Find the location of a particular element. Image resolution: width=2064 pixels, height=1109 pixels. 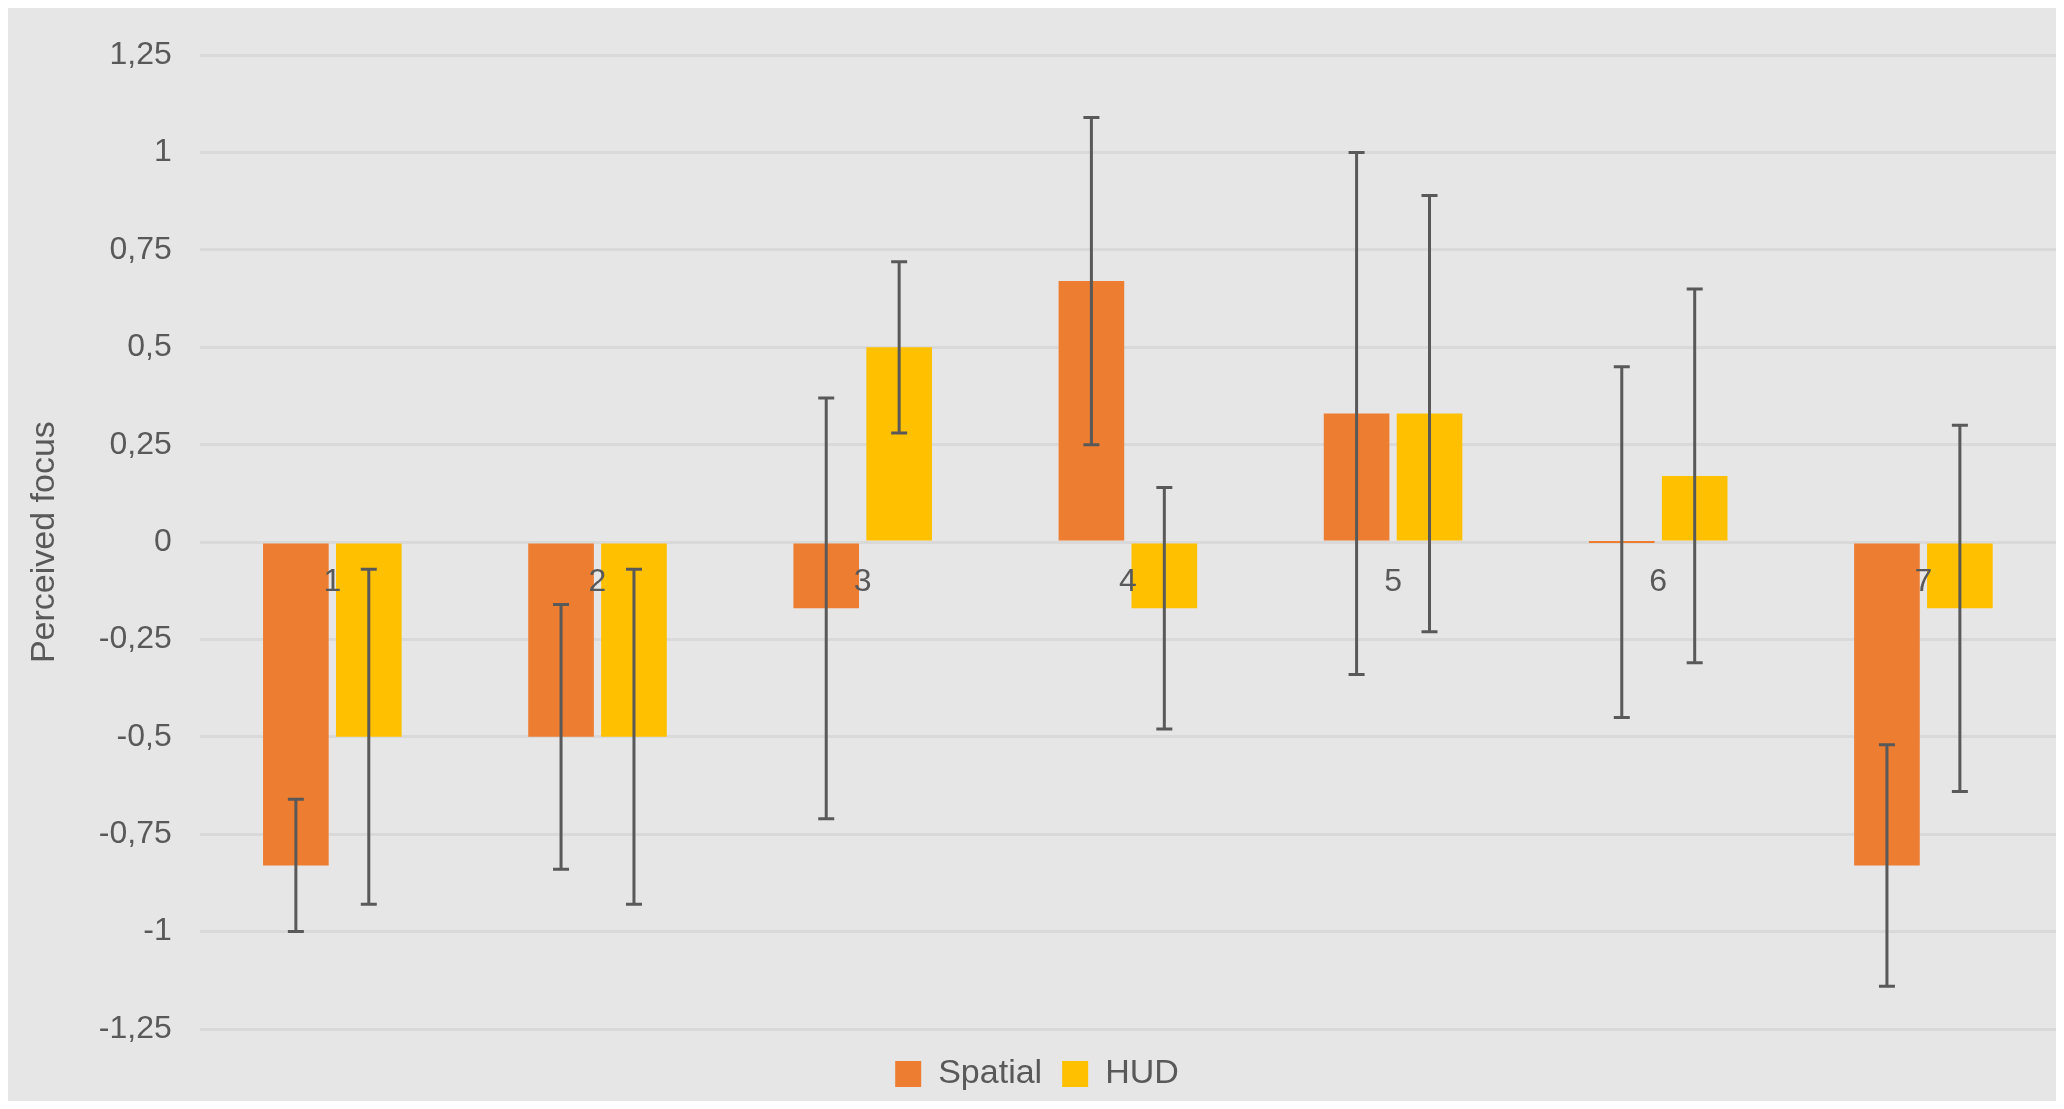

y-tick-label: -1 is located at coordinates (157, 929).